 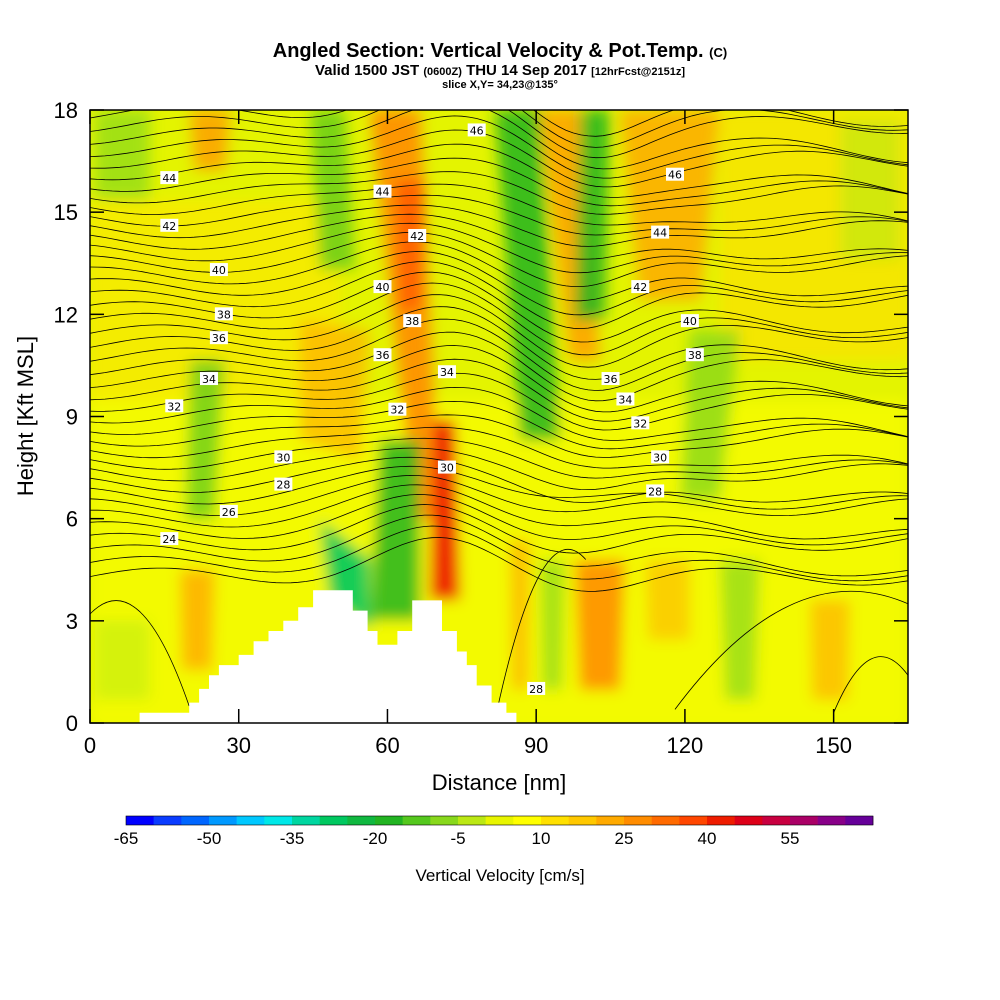 I want to click on colorbar-tick-label: -50, so click(x=209, y=838).